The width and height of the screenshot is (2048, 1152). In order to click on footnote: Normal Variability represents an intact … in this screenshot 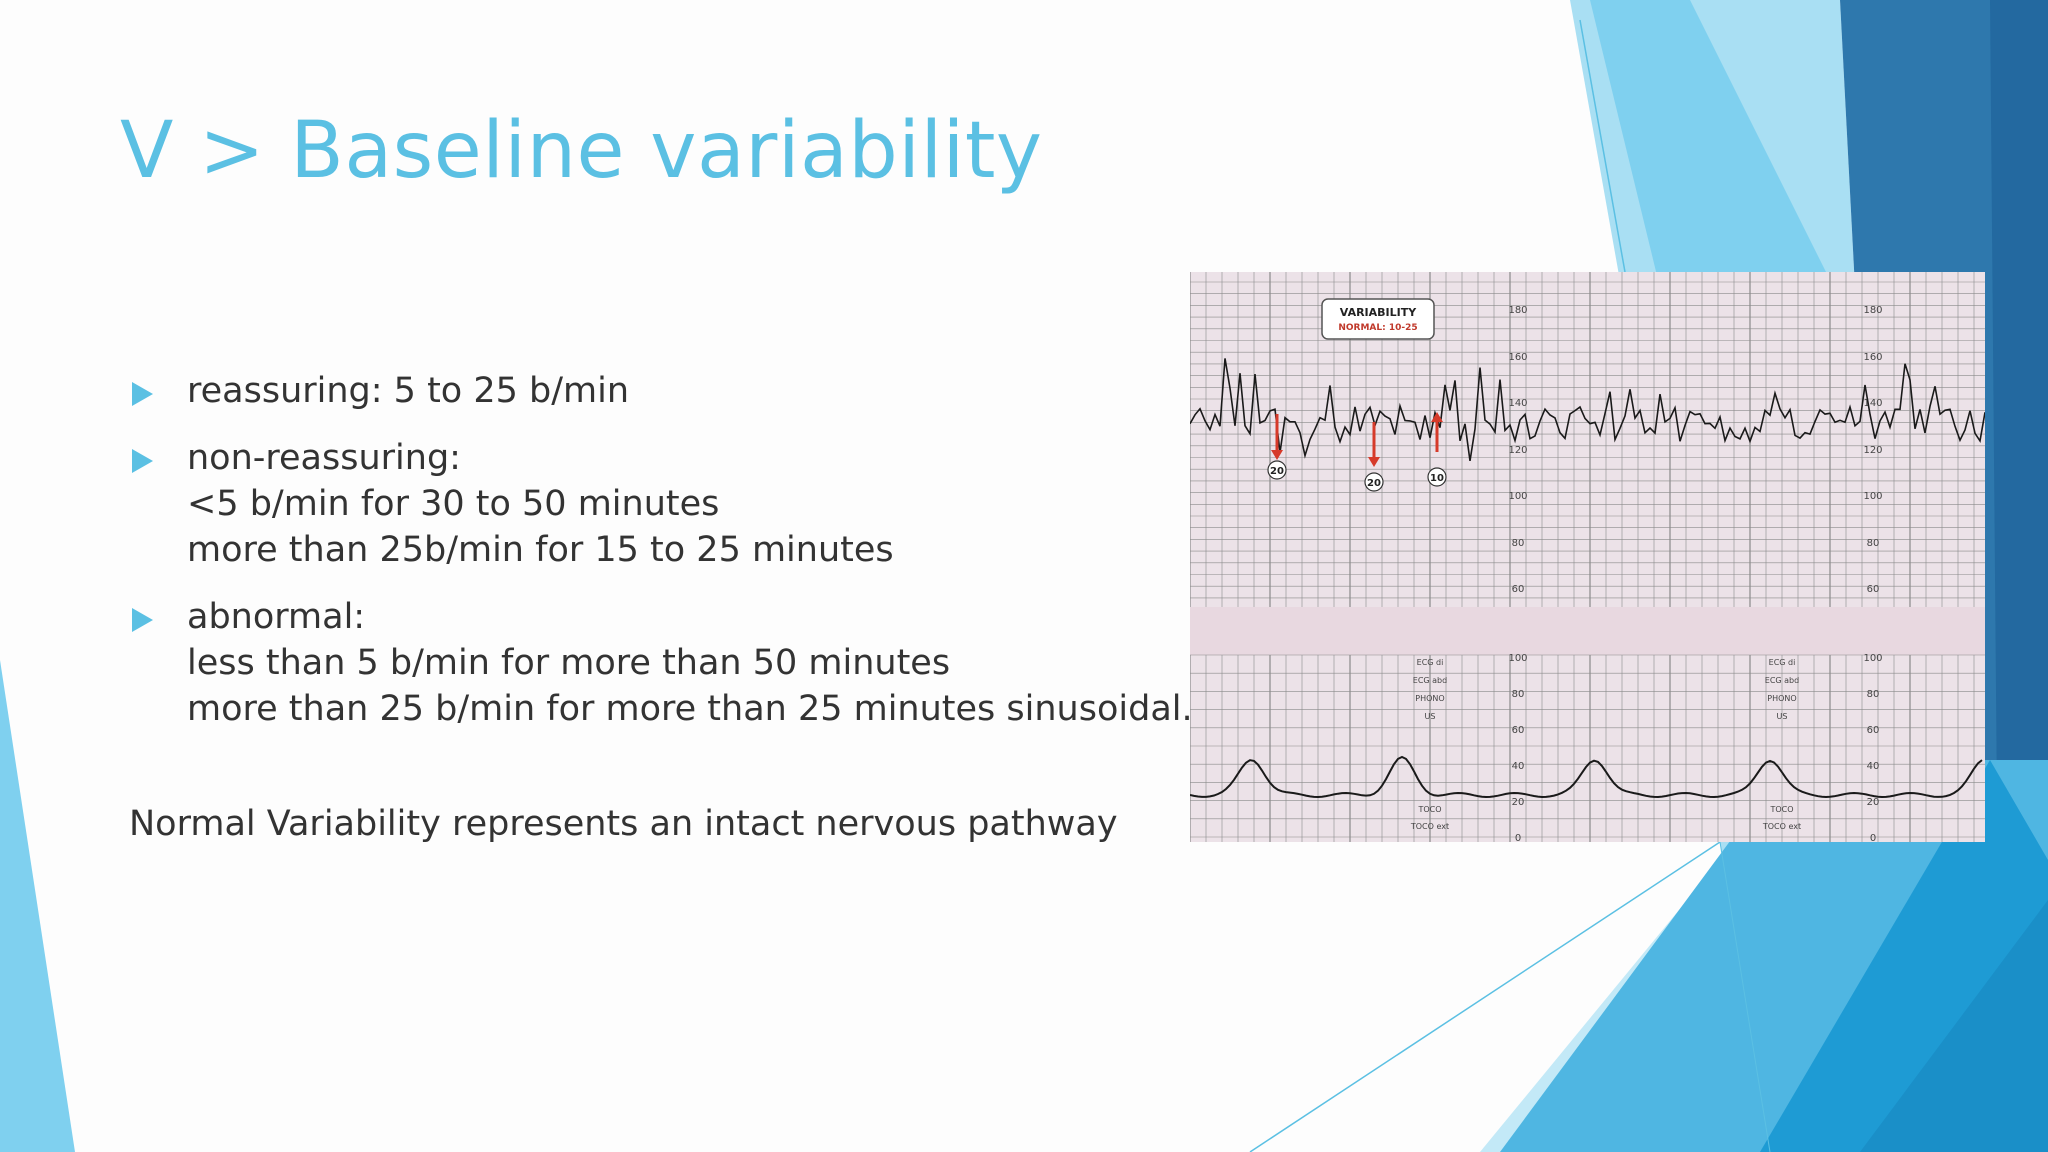, I will do `click(623, 824)`.